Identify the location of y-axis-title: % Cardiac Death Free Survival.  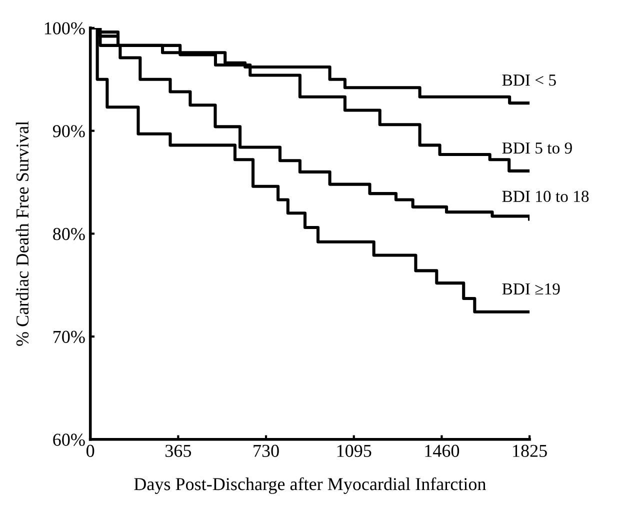
(22, 233).